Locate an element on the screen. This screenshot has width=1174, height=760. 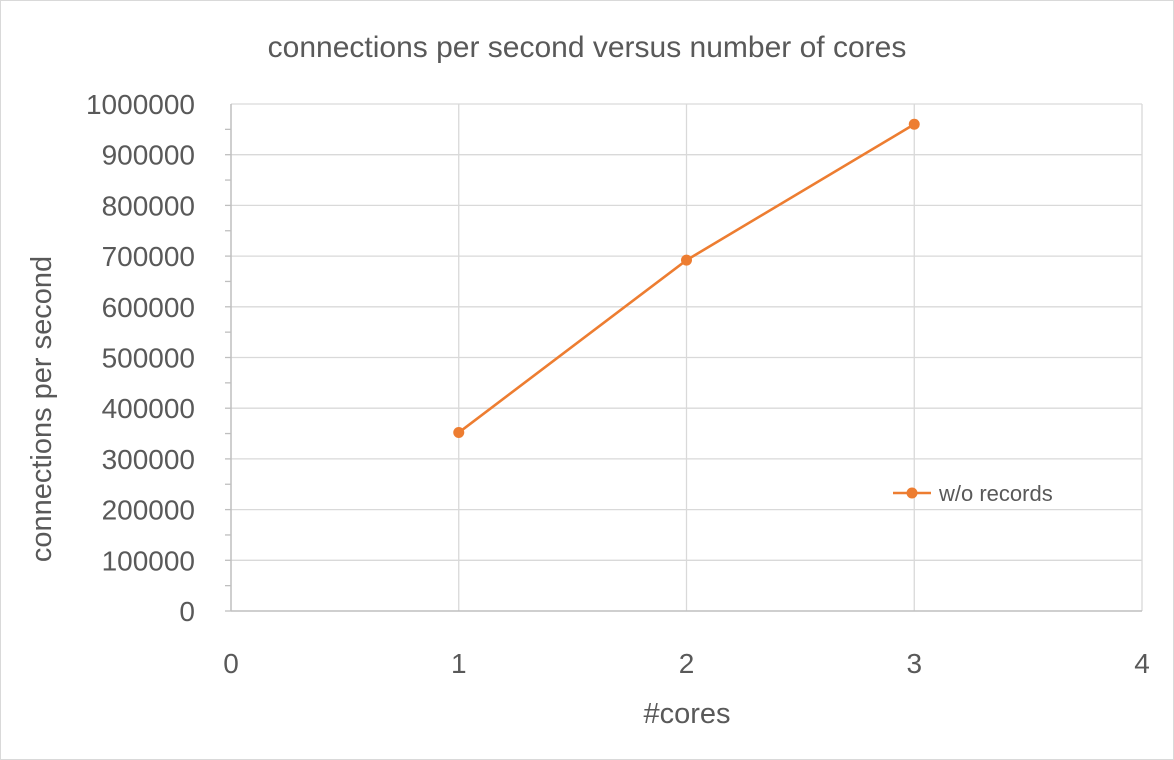
x-tick-label: 1 is located at coordinates (459, 663).